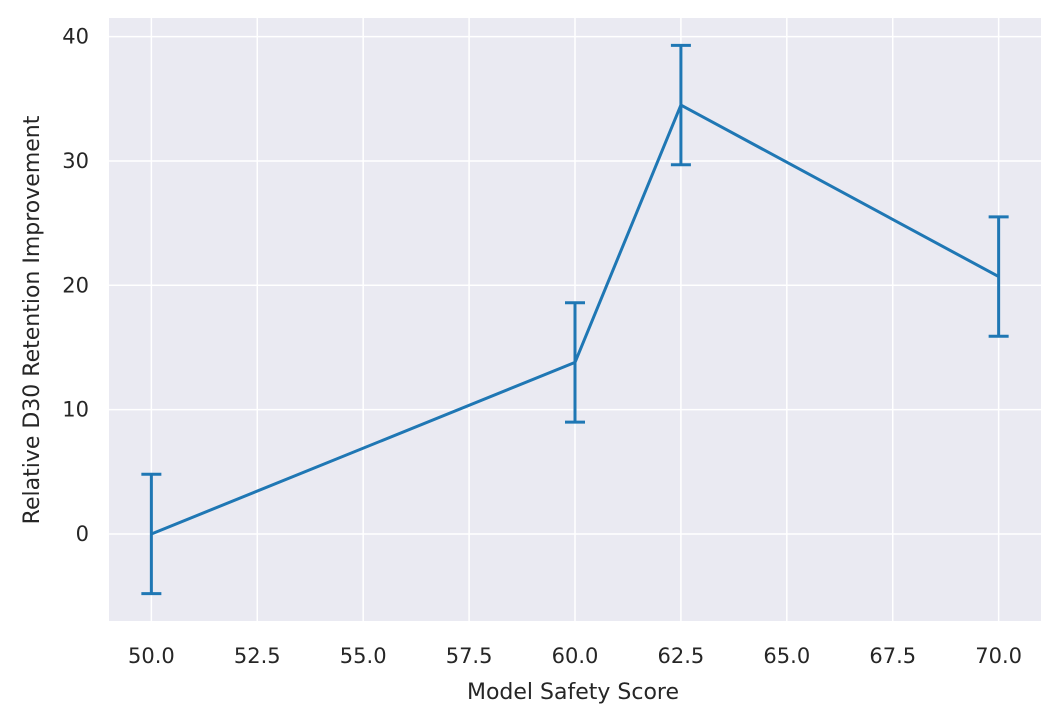 This screenshot has height=726, width=1057. What do you see at coordinates (681, 656) in the screenshot?
I see `x-tick-label: 62.5` at bounding box center [681, 656].